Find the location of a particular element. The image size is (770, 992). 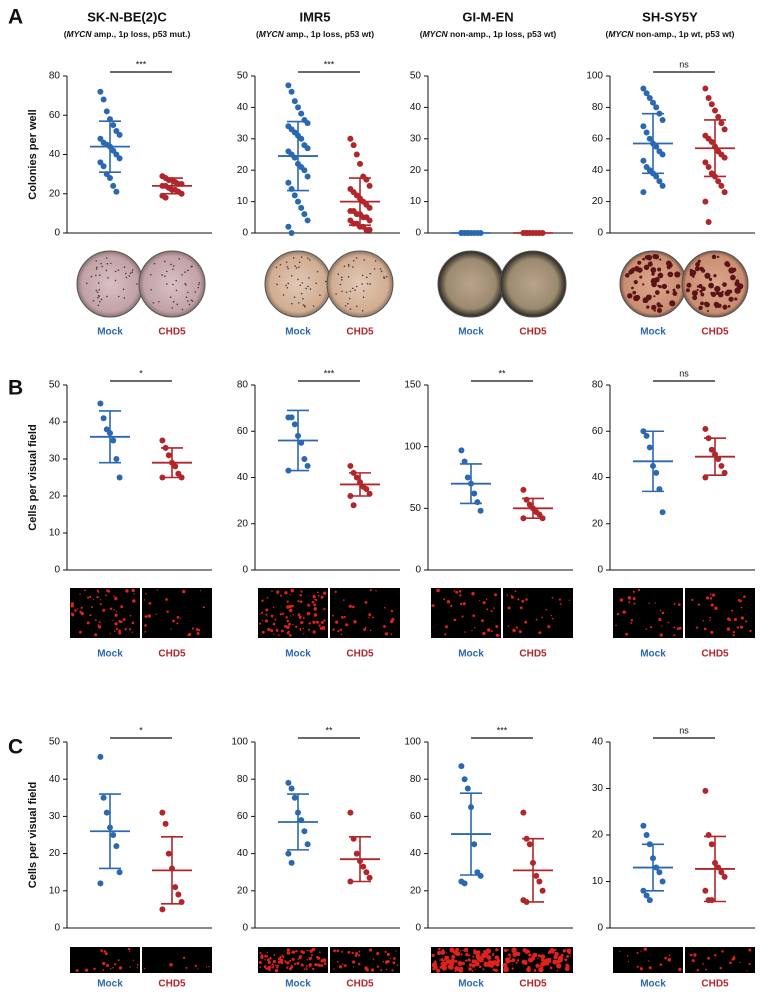

significance-label: *** is located at coordinates (141, 64).